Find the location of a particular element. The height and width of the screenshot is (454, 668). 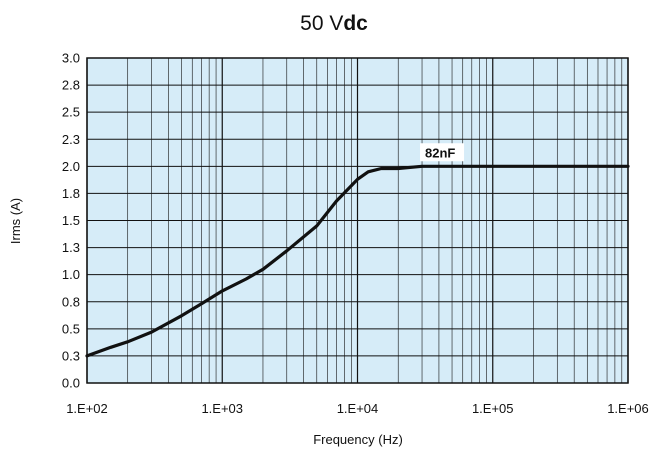

y-tick-label: 3.0 is located at coordinates (71, 58).